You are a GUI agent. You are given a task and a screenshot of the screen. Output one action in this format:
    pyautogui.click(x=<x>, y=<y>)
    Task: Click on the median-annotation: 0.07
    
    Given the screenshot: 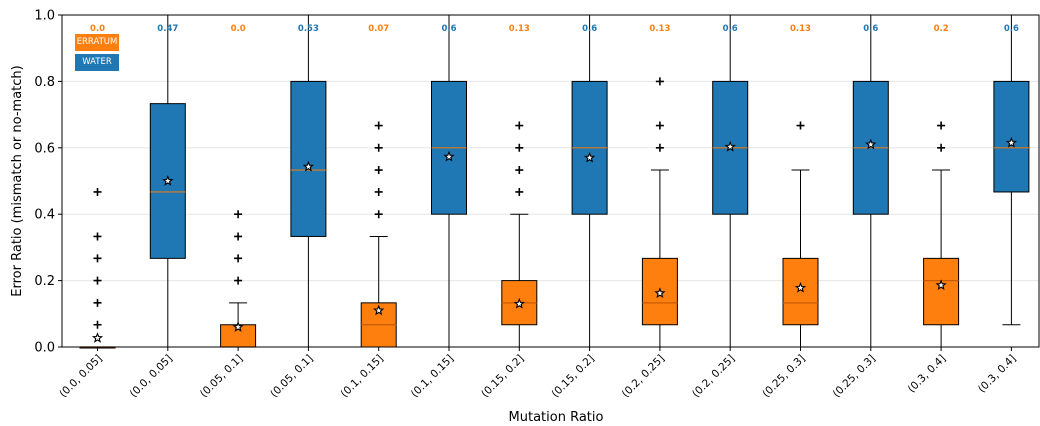 What is the action you would take?
    pyautogui.click(x=378, y=29)
    